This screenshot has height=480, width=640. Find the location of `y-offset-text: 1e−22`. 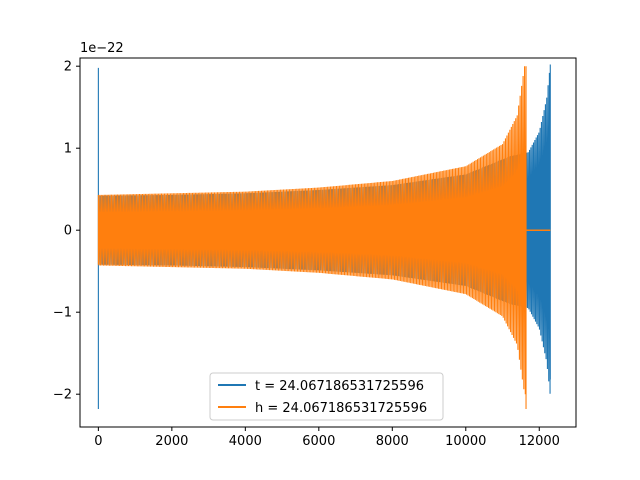

y-offset-text: 1e−22 is located at coordinates (102, 48).